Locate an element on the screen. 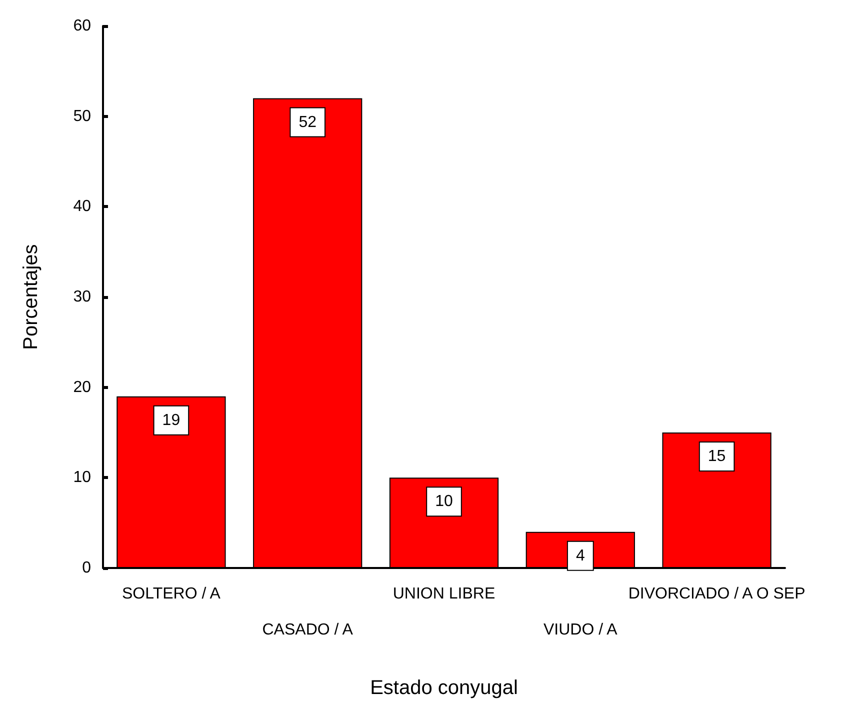 The image size is (863, 717). y-axis-title: Porcentajes is located at coordinates (31, 297).